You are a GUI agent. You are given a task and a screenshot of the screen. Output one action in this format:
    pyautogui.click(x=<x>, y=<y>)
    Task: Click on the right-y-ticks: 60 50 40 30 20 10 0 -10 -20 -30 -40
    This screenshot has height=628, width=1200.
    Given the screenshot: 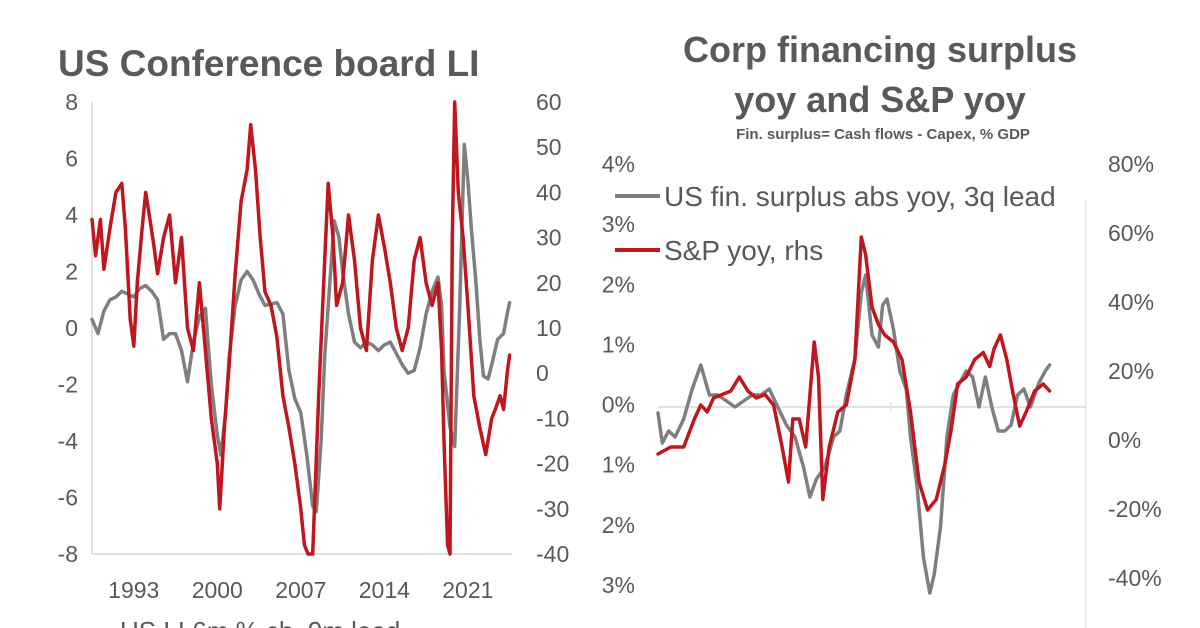 What is the action you would take?
    pyautogui.click(x=552, y=328)
    